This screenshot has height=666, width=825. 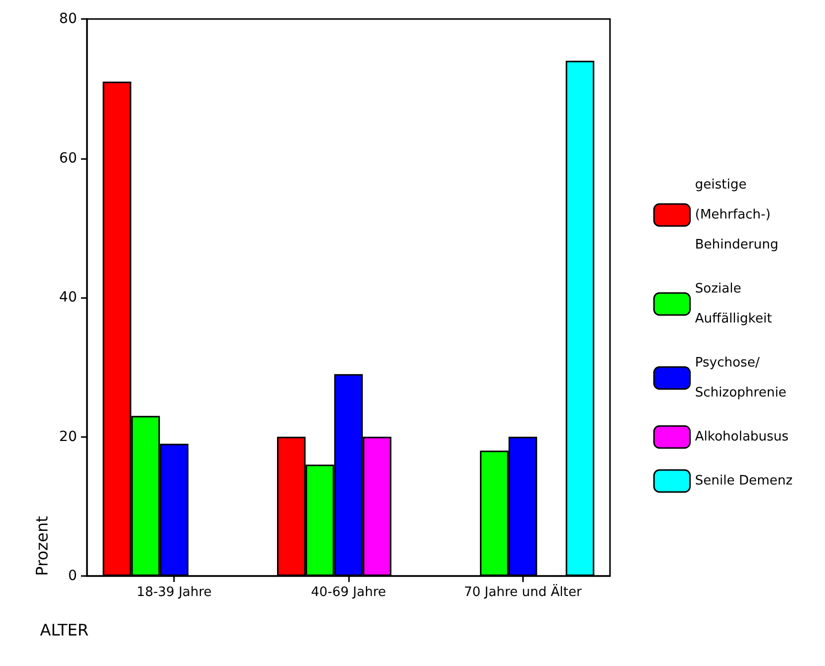 What do you see at coordinates (174, 592) in the screenshot?
I see `x-tick-label: 18-39 Jahre` at bounding box center [174, 592].